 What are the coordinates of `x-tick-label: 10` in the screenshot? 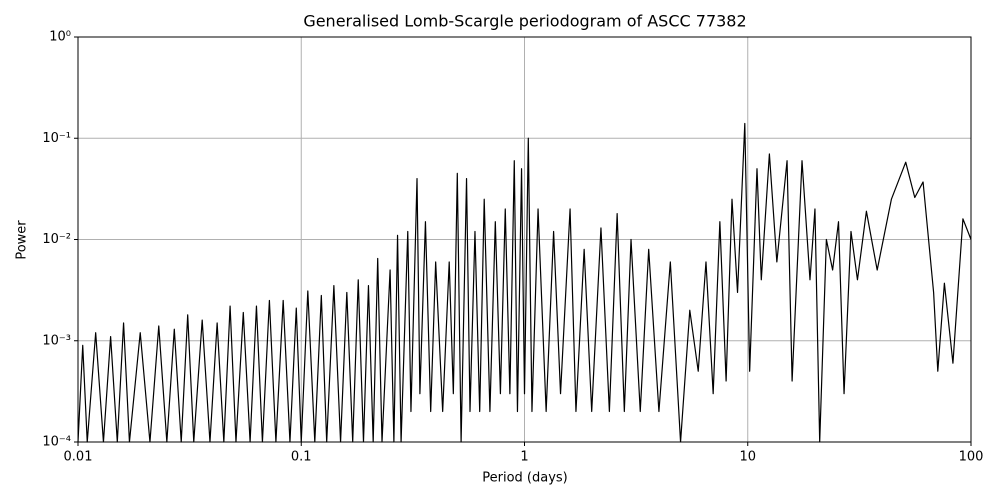 It's located at (747, 457).